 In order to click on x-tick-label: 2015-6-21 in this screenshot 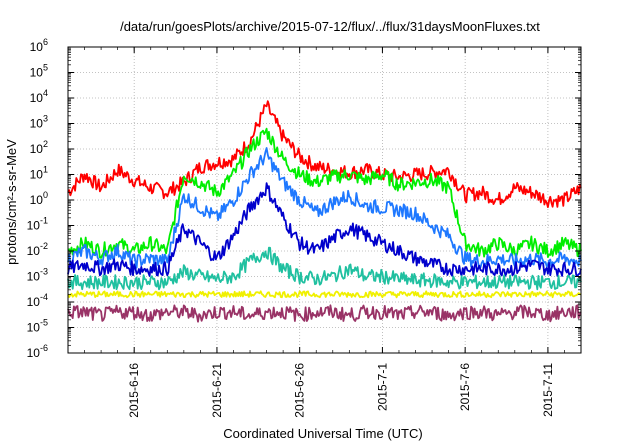, I will do `click(217, 390)`.